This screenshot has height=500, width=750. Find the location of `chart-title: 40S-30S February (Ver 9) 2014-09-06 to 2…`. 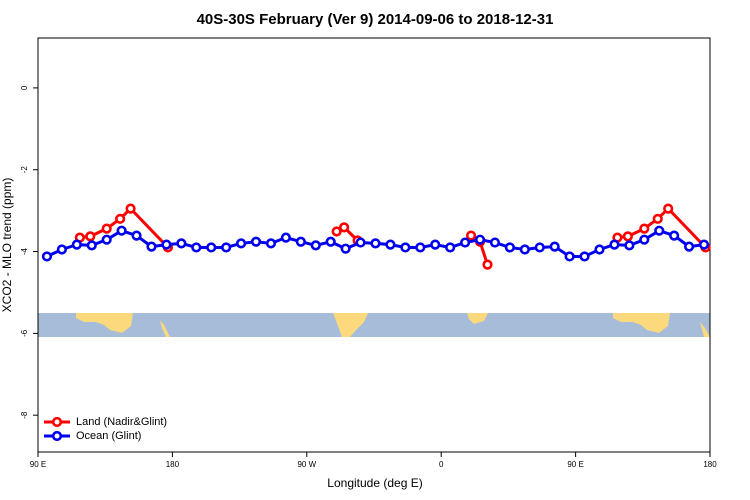

chart-title: 40S-30S February (Ver 9) 2014-09-06 to 2… is located at coordinates (375, 19).